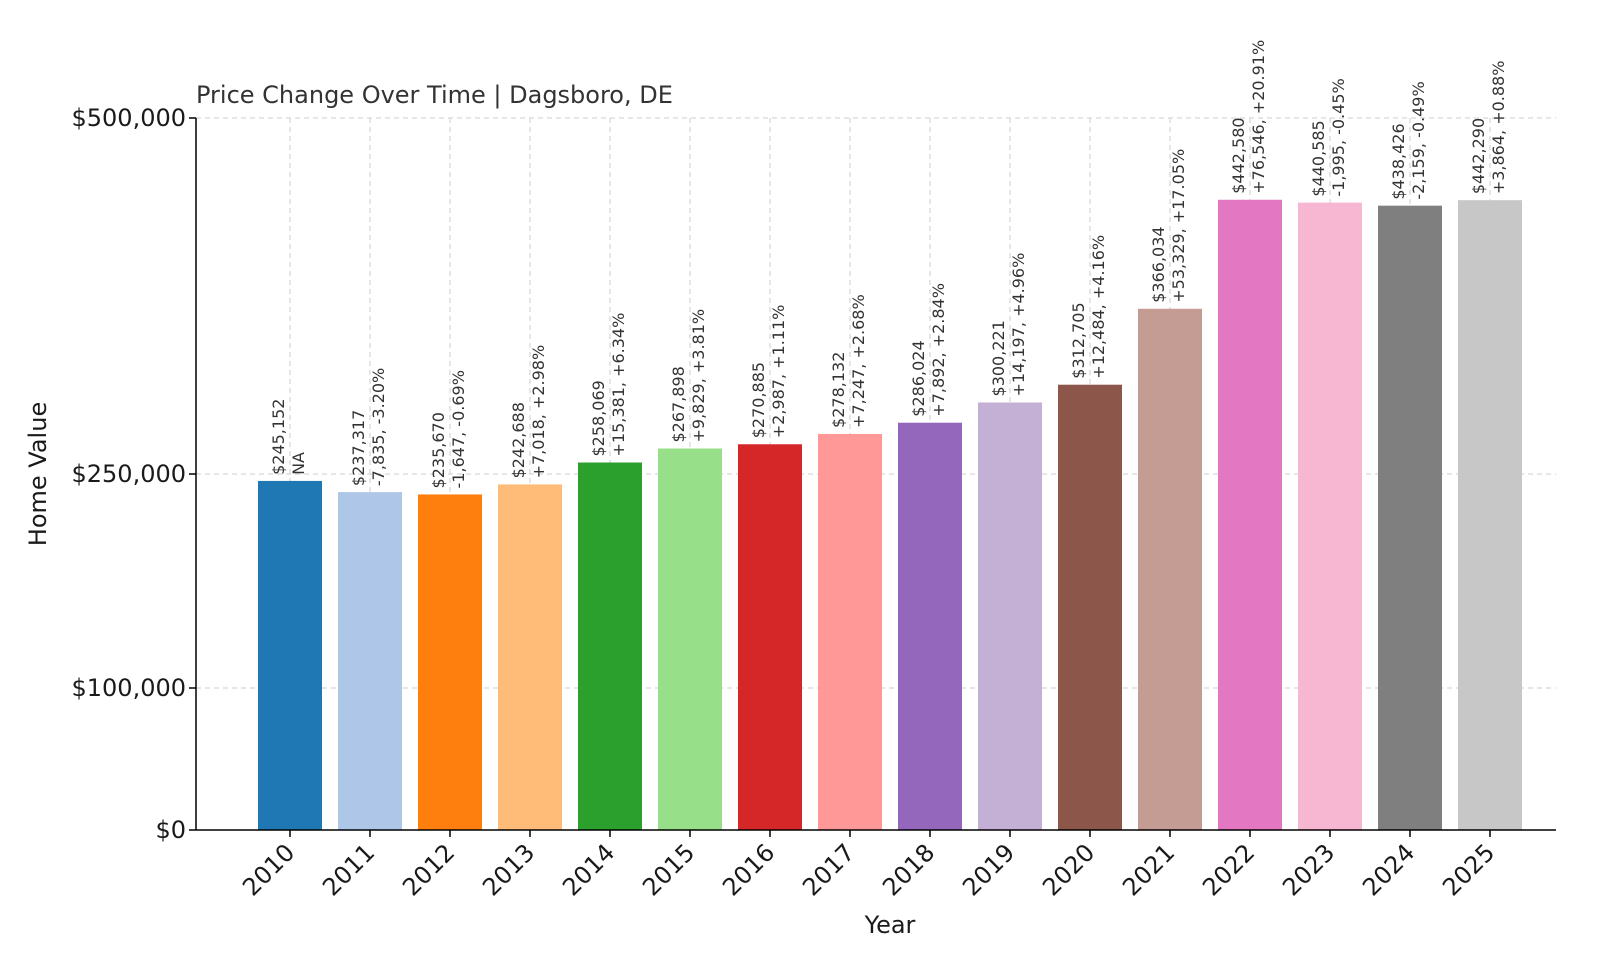 This screenshot has width=1600, height=960. What do you see at coordinates (530, 657) in the screenshot?
I see `bar-2013` at bounding box center [530, 657].